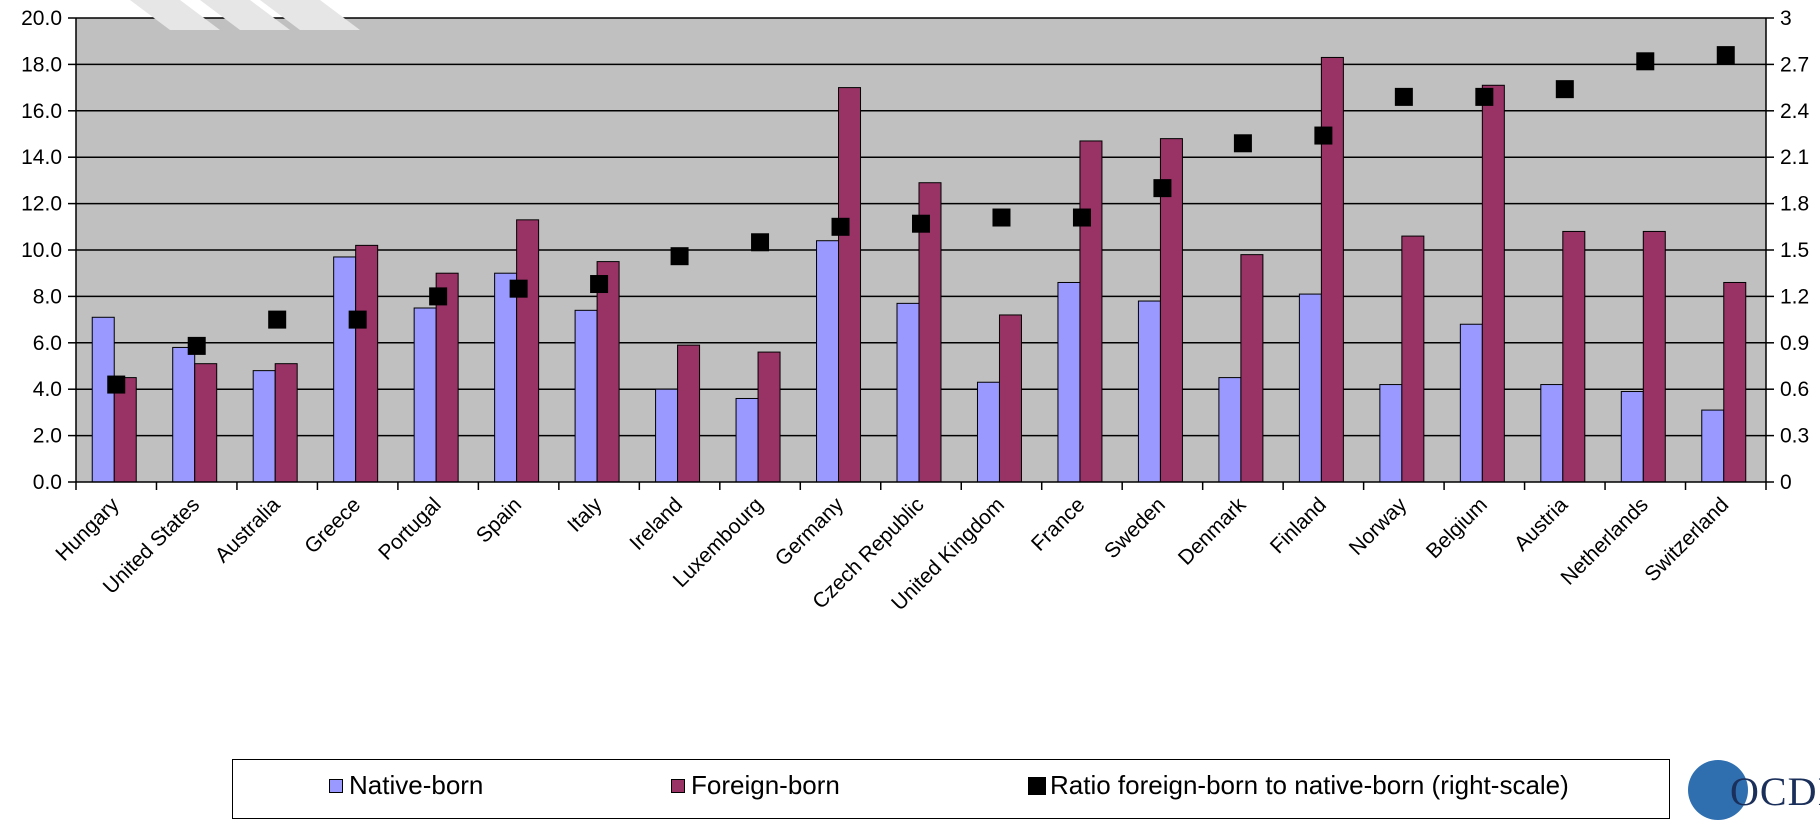  Describe the element at coordinates (332, 525) in the screenshot. I see `category-label: Greece` at that location.